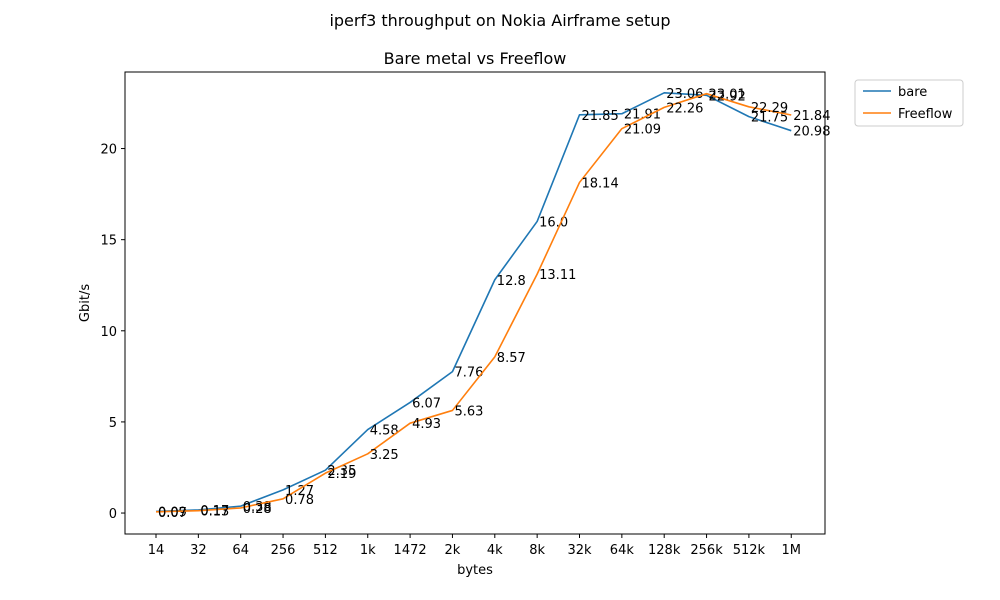  What do you see at coordinates (468, 373) in the screenshot?
I see `data-label: 7.76` at bounding box center [468, 373].